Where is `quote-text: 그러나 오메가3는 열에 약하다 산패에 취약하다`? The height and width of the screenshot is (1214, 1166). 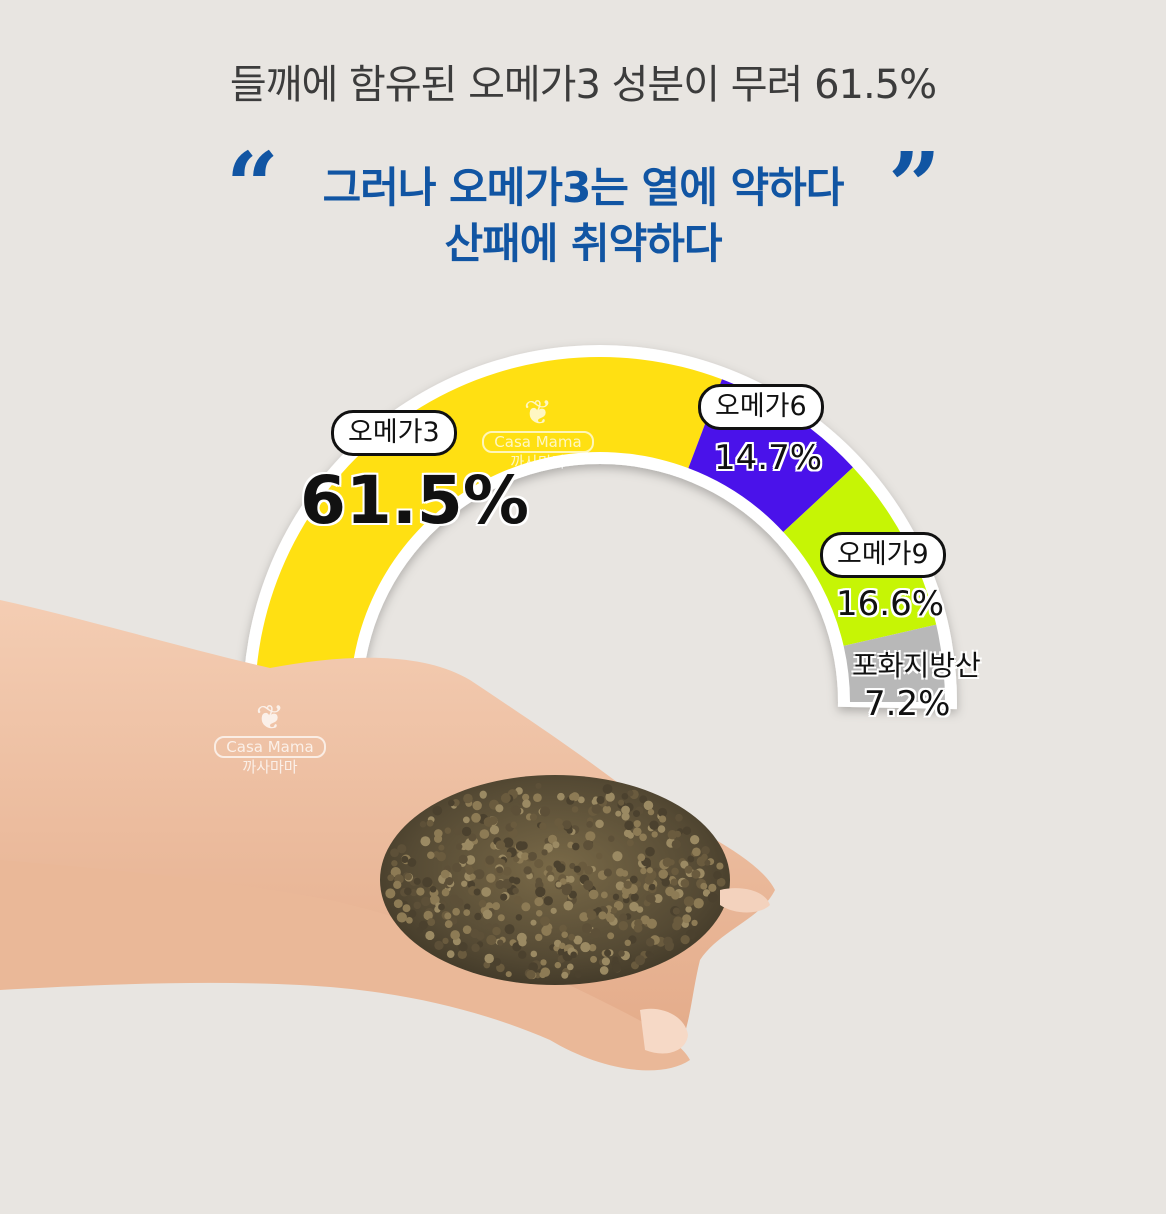
quote-text: 그러나 오메가3는 열에 약하다 산패에 취약하다 is located at coordinates (583, 216).